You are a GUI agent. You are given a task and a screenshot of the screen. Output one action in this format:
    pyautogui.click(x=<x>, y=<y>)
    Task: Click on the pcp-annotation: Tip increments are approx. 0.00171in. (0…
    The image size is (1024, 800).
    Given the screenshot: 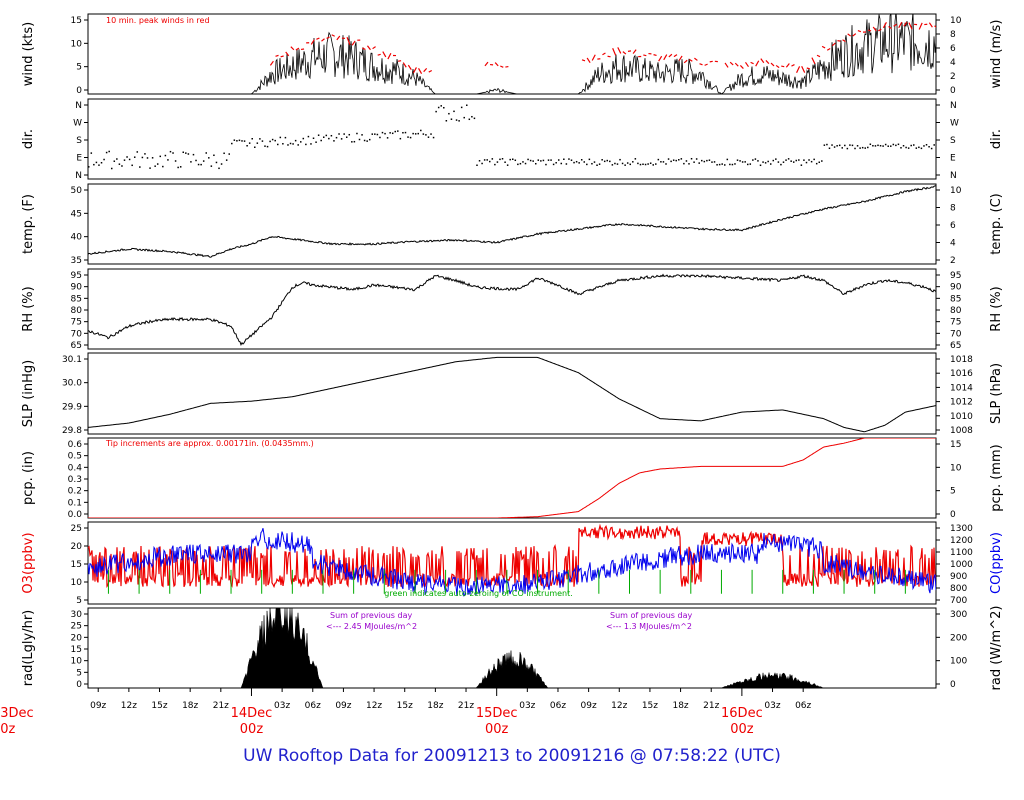 What is the action you would take?
    pyautogui.click(x=209, y=443)
    